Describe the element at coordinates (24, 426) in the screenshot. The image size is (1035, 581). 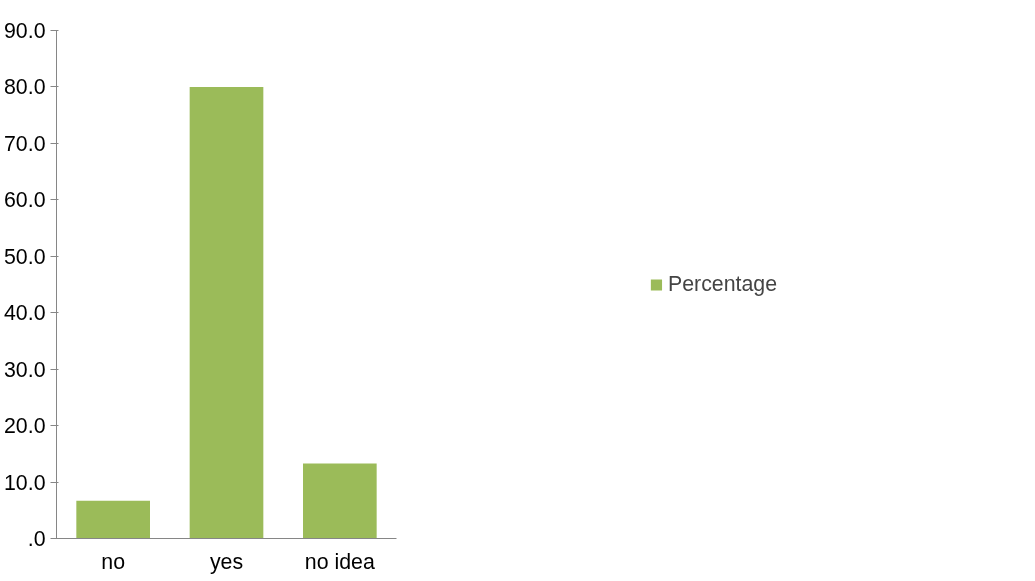
I see `y-tick-label: 20.0` at that location.